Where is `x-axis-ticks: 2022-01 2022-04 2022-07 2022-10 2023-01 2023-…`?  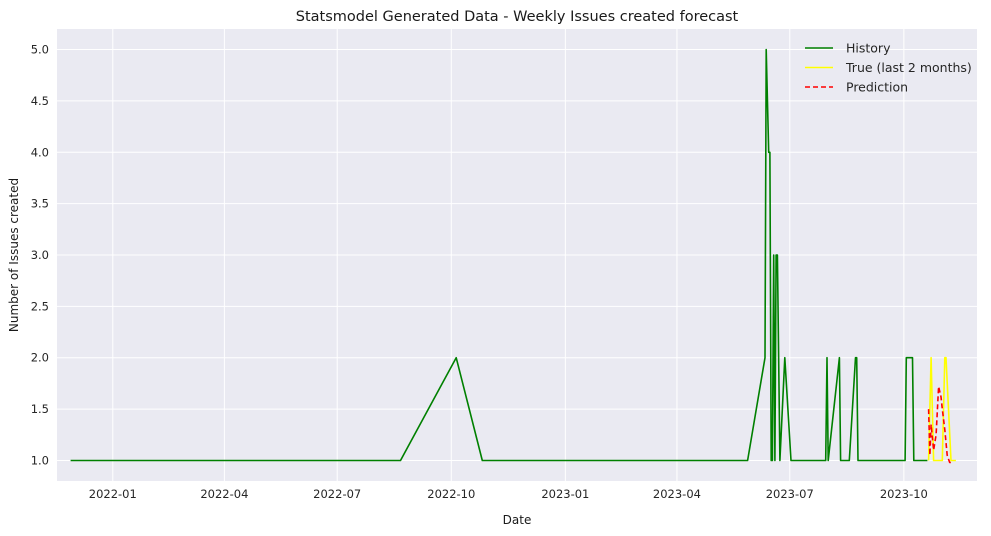 x-axis-ticks: 2022-01 2022-04 2022-07 2022-10 2023-01 2023-… is located at coordinates (508, 494).